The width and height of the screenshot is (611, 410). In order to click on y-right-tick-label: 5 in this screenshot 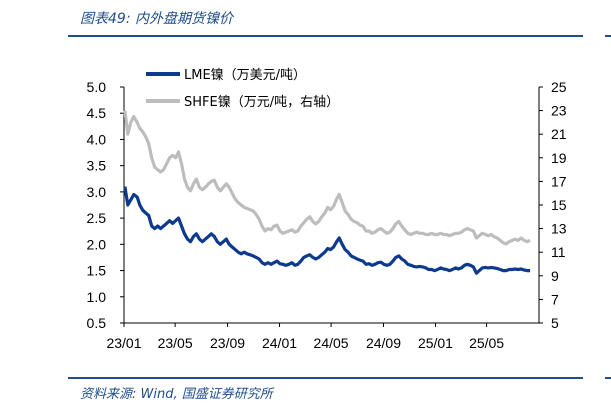, I will do `click(555, 323)`.